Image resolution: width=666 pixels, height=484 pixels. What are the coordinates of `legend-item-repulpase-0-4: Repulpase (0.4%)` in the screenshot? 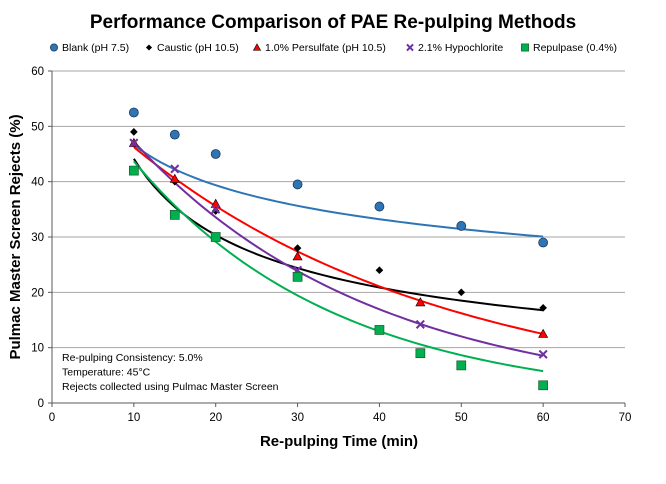 It's located at (569, 48).